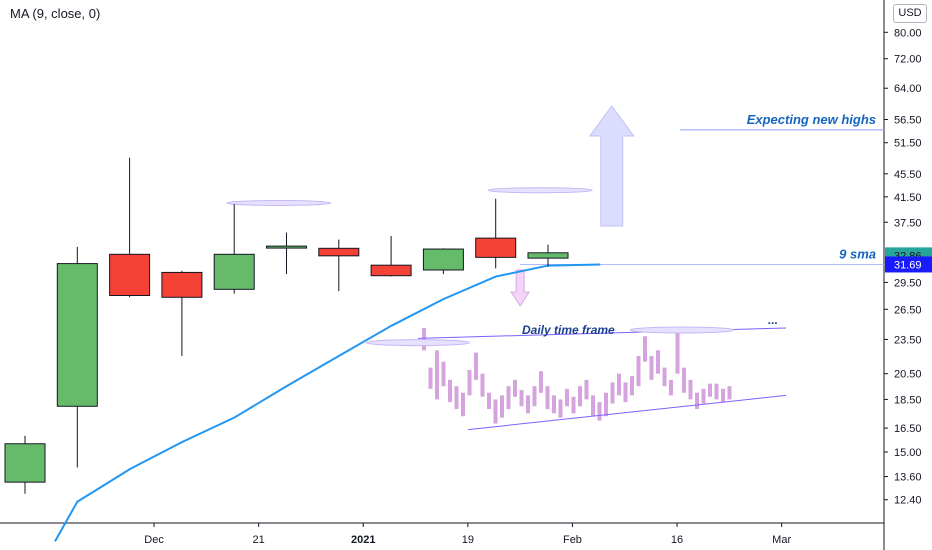 The height and width of the screenshot is (550, 932). I want to click on ma-price-tag, so click(908, 264).